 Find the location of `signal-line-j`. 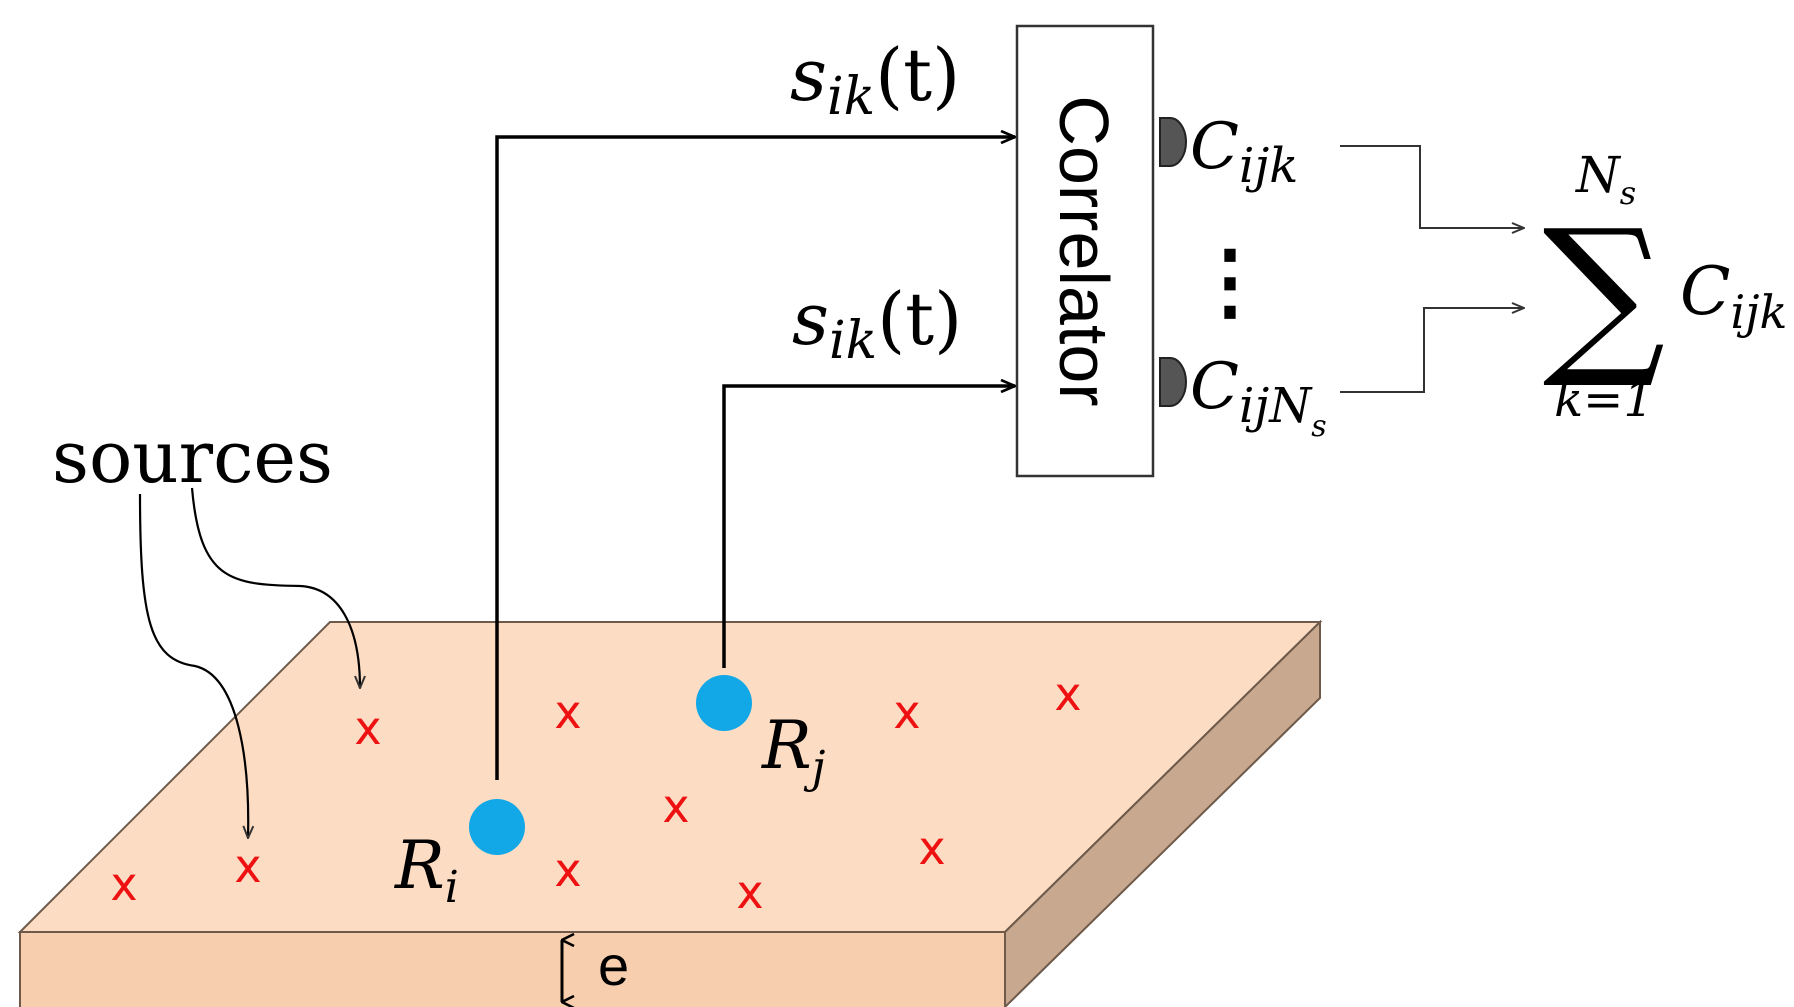

signal-line-j is located at coordinates (868, 527).